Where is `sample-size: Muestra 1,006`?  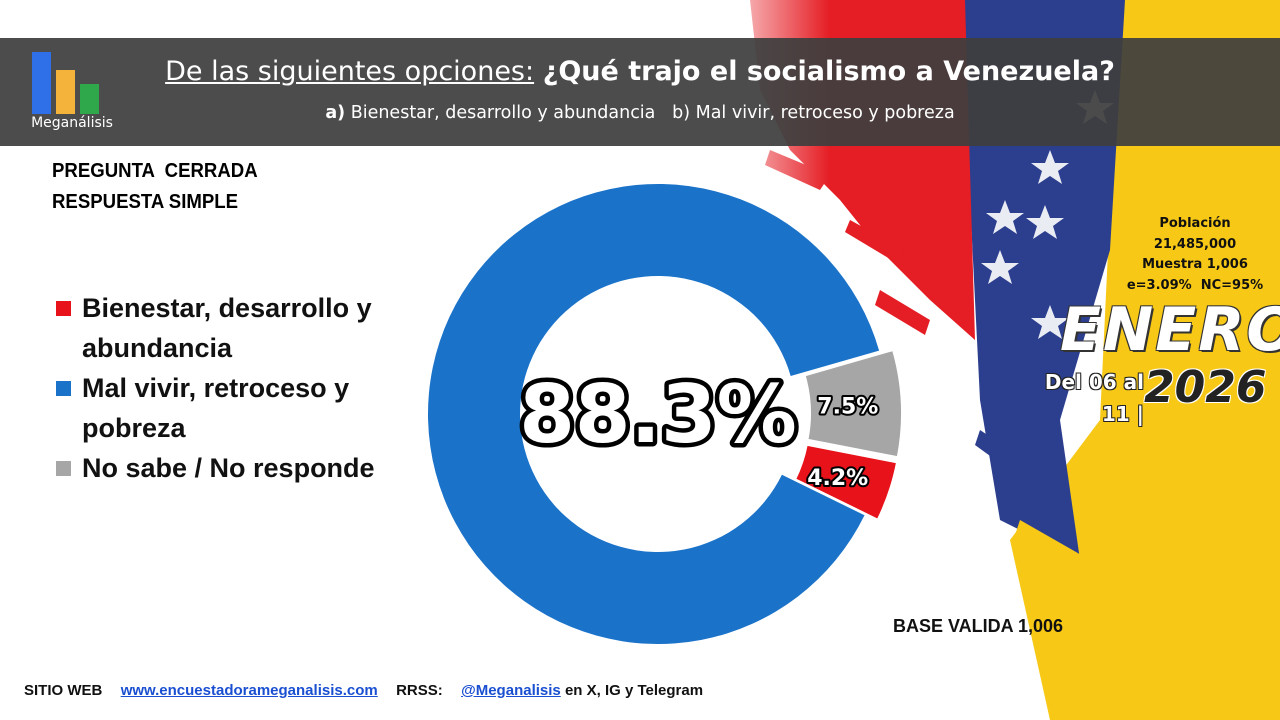
sample-size: Muestra 1,006 is located at coordinates (1195, 264).